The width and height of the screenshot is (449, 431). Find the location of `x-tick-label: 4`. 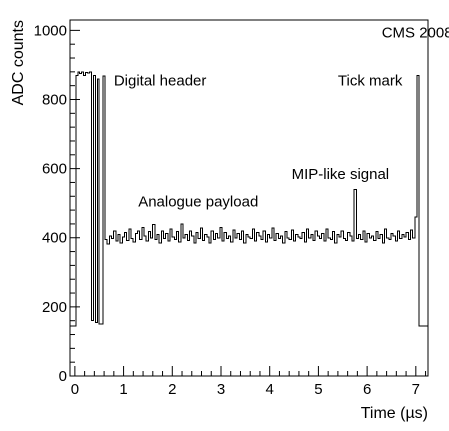

x-tick-label: 4 is located at coordinates (270, 389).